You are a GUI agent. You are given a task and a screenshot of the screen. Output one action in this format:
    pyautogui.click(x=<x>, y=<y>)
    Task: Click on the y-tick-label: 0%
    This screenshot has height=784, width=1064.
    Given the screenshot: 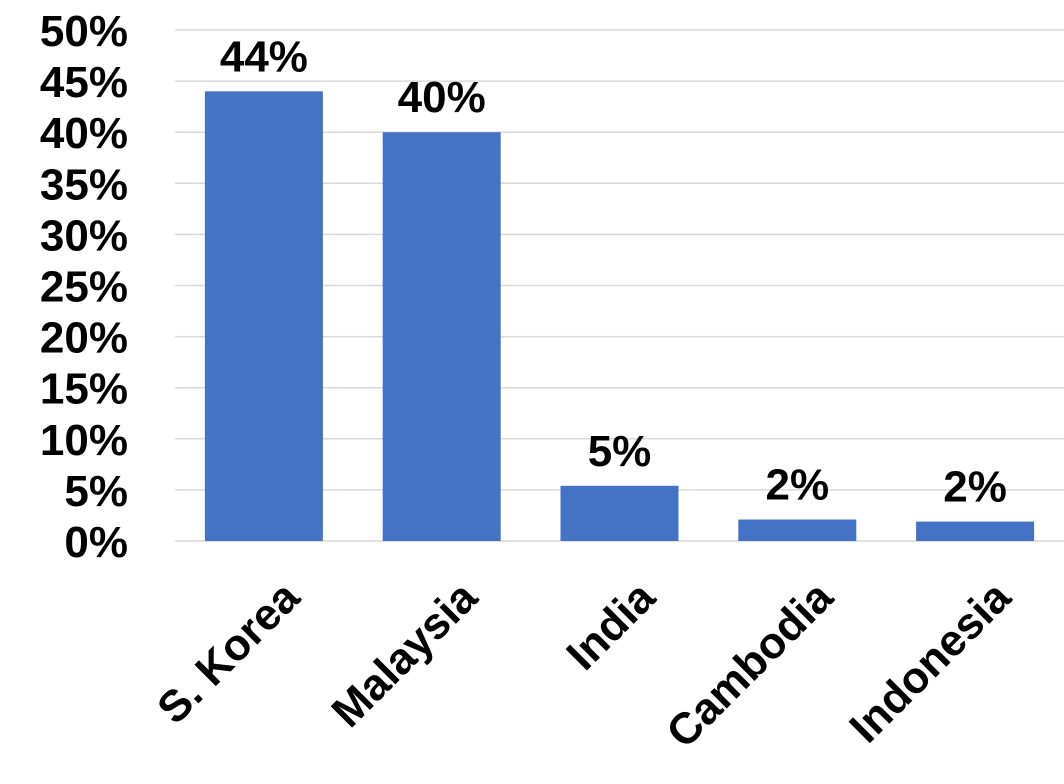 What is the action you would take?
    pyautogui.click(x=96, y=542)
    